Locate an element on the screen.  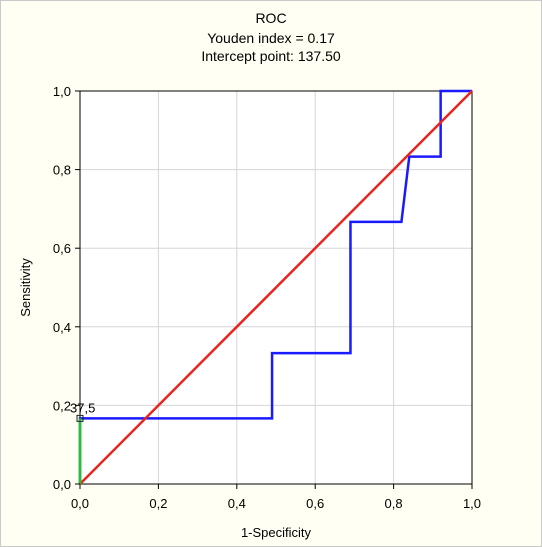
chart-subtitle-intercept: Intercept point: 137.50 is located at coordinates (271, 56).